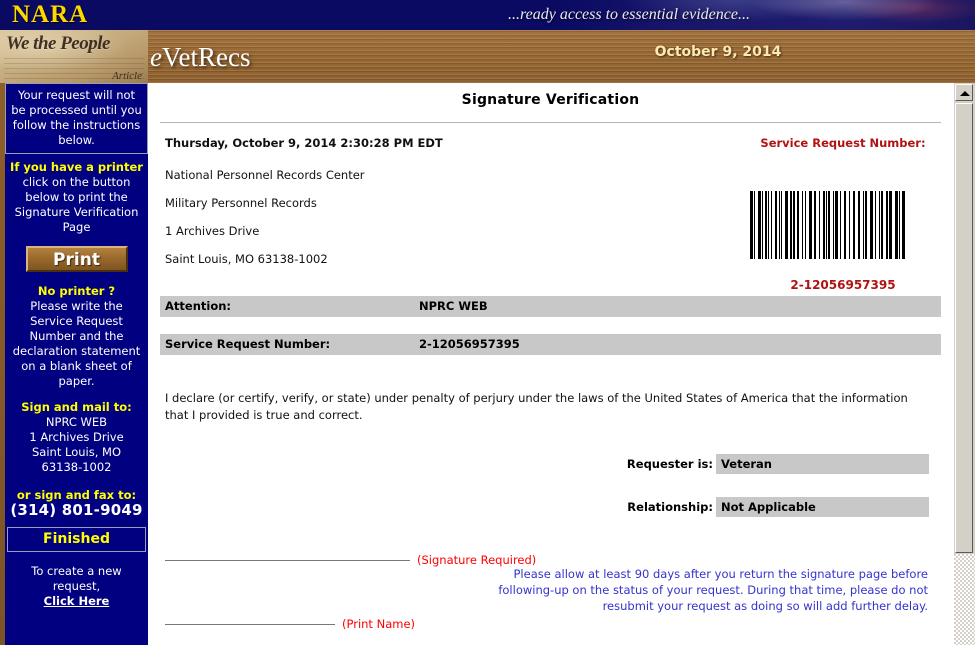 The image size is (975, 645). What do you see at coordinates (76, 259) in the screenshot?
I see `print-button: Print` at bounding box center [76, 259].